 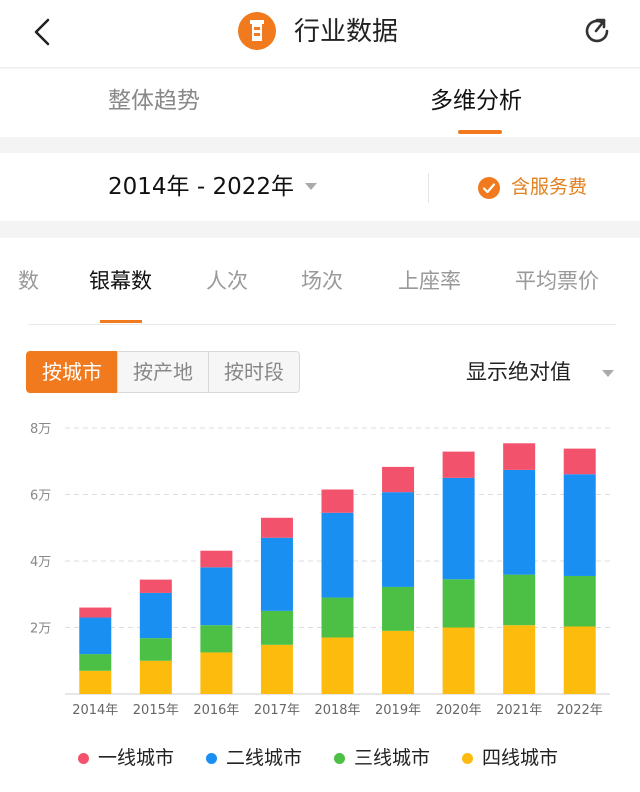 What do you see at coordinates (154, 101) in the screenshot?
I see `tab-overall-trend: 整体趋势` at bounding box center [154, 101].